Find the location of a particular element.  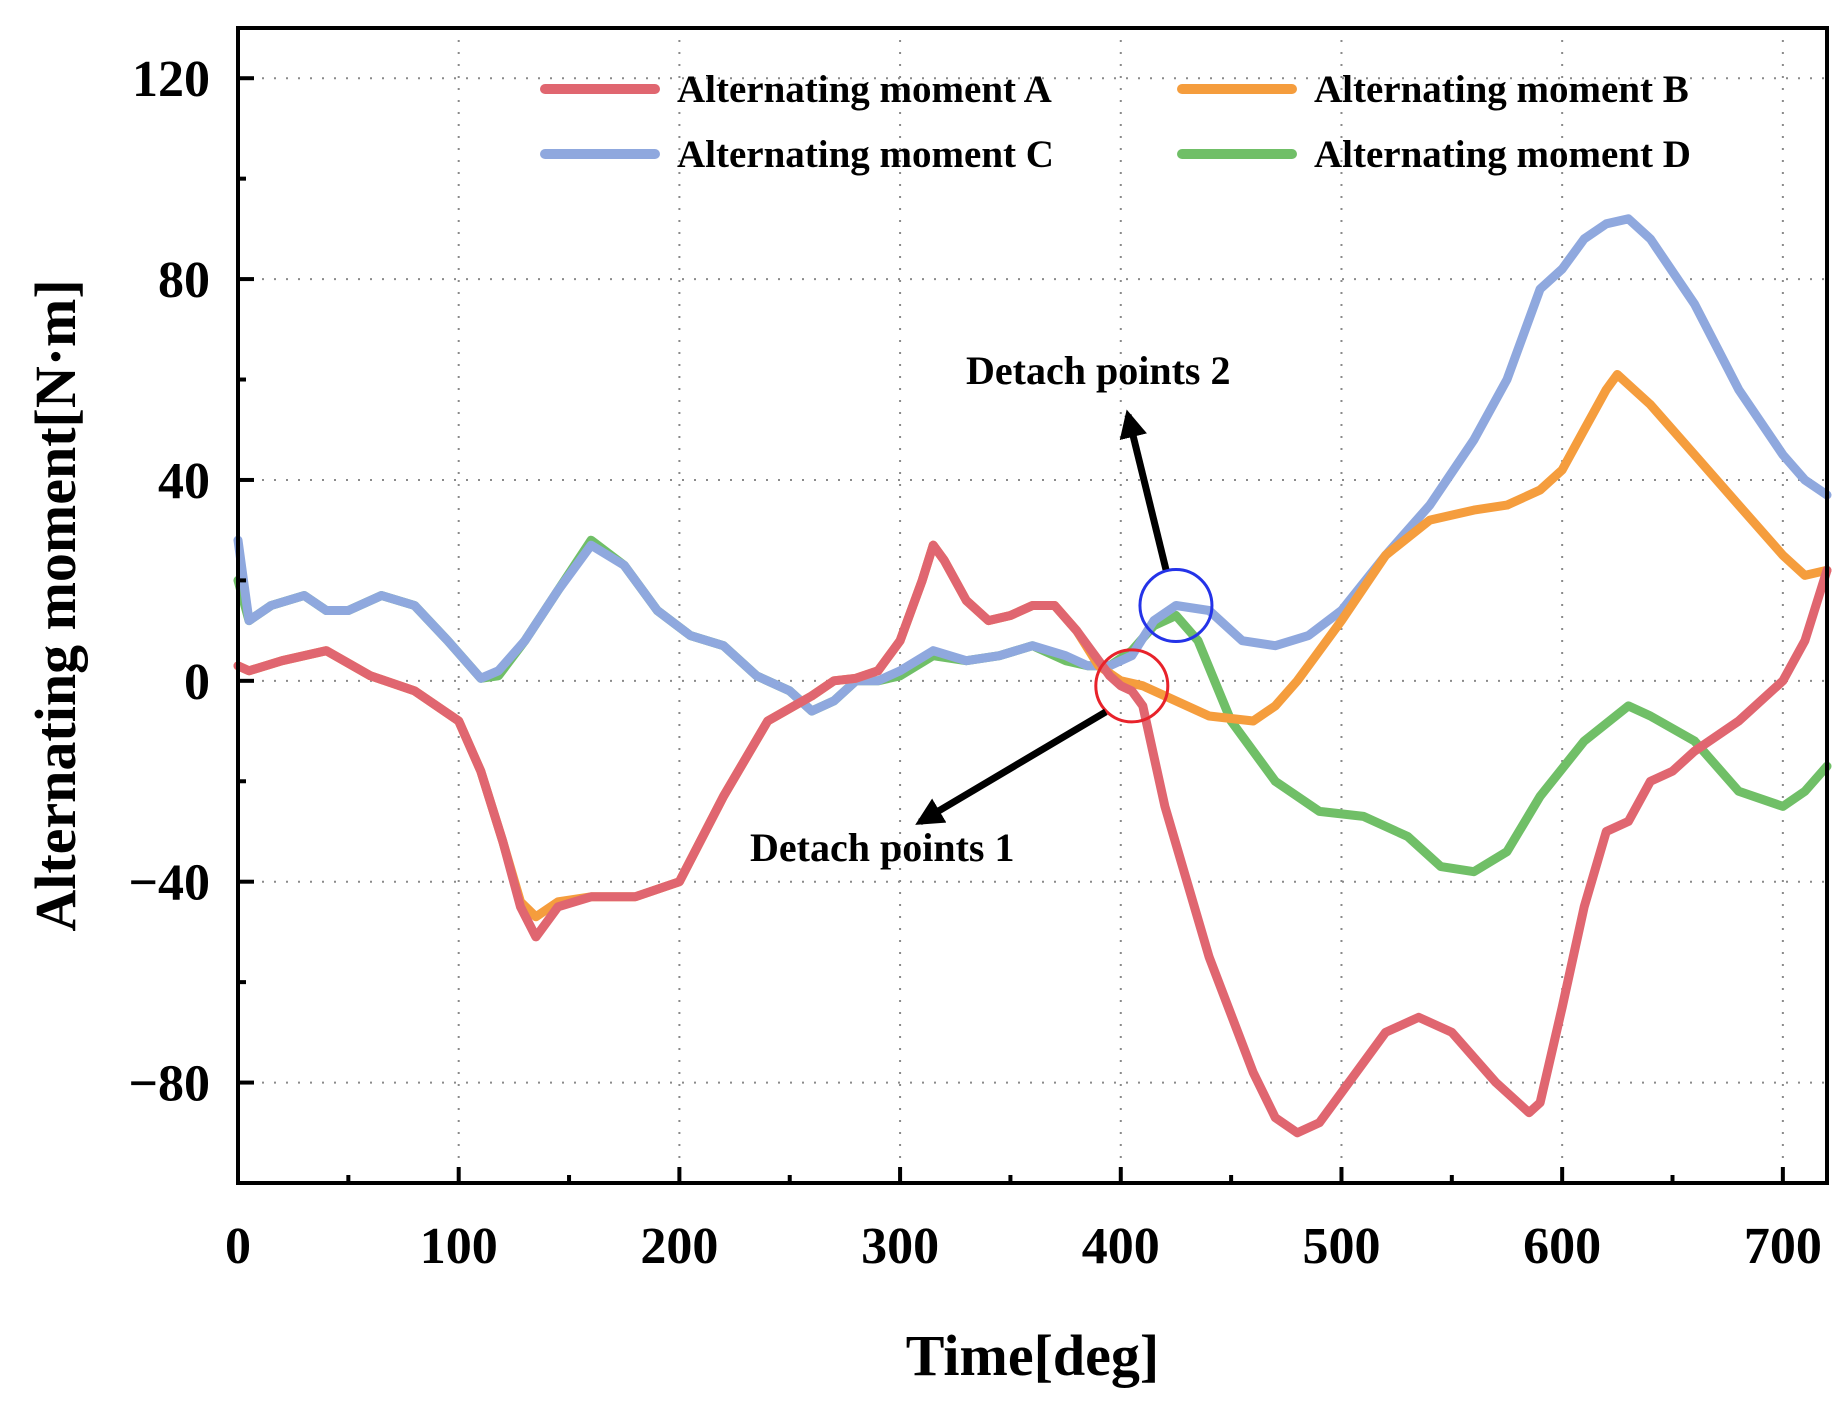

legend-label-b: Alternating moment B is located at coordinates (1501, 89).